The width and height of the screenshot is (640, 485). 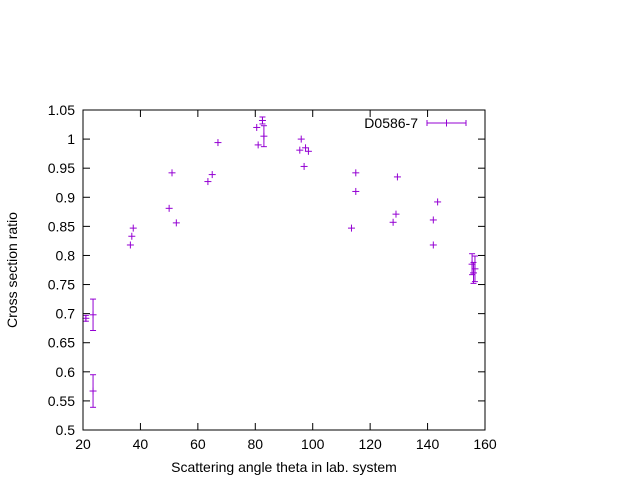 I want to click on y-tick-label: 0.75, so click(x=61, y=285).